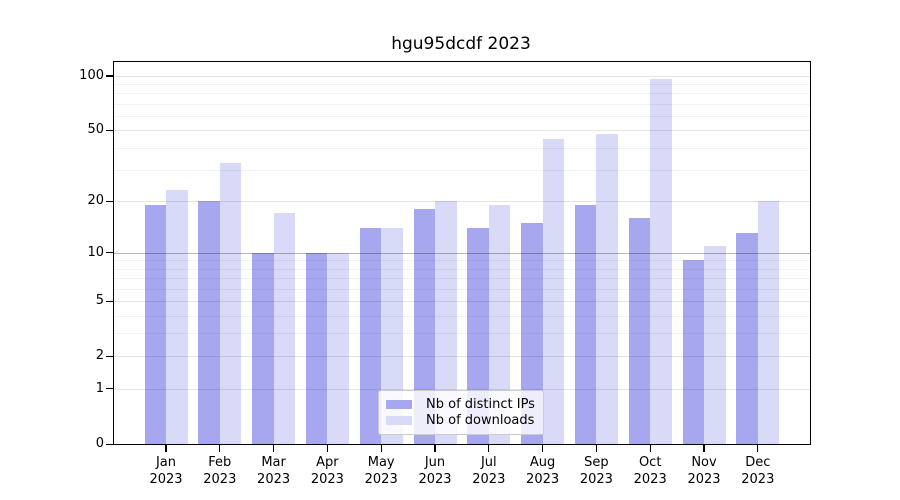 The height and width of the screenshot is (500, 900). What do you see at coordinates (543, 471) in the screenshot?
I see `x-tick-label-aug: Aug 2023` at bounding box center [543, 471].